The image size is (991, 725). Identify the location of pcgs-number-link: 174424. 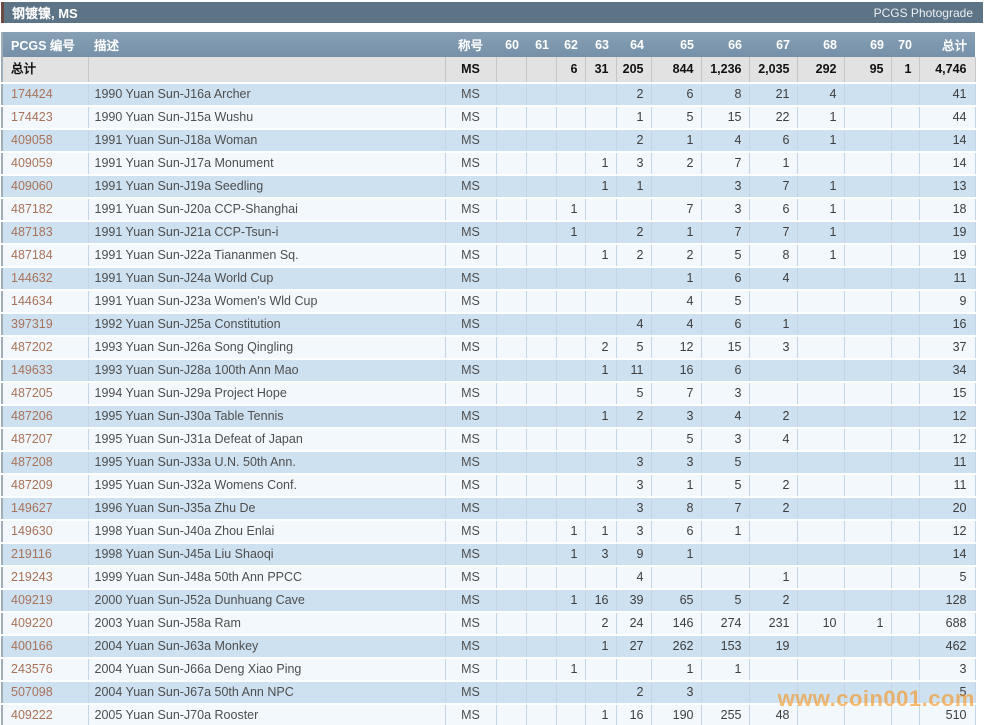
(45, 94).